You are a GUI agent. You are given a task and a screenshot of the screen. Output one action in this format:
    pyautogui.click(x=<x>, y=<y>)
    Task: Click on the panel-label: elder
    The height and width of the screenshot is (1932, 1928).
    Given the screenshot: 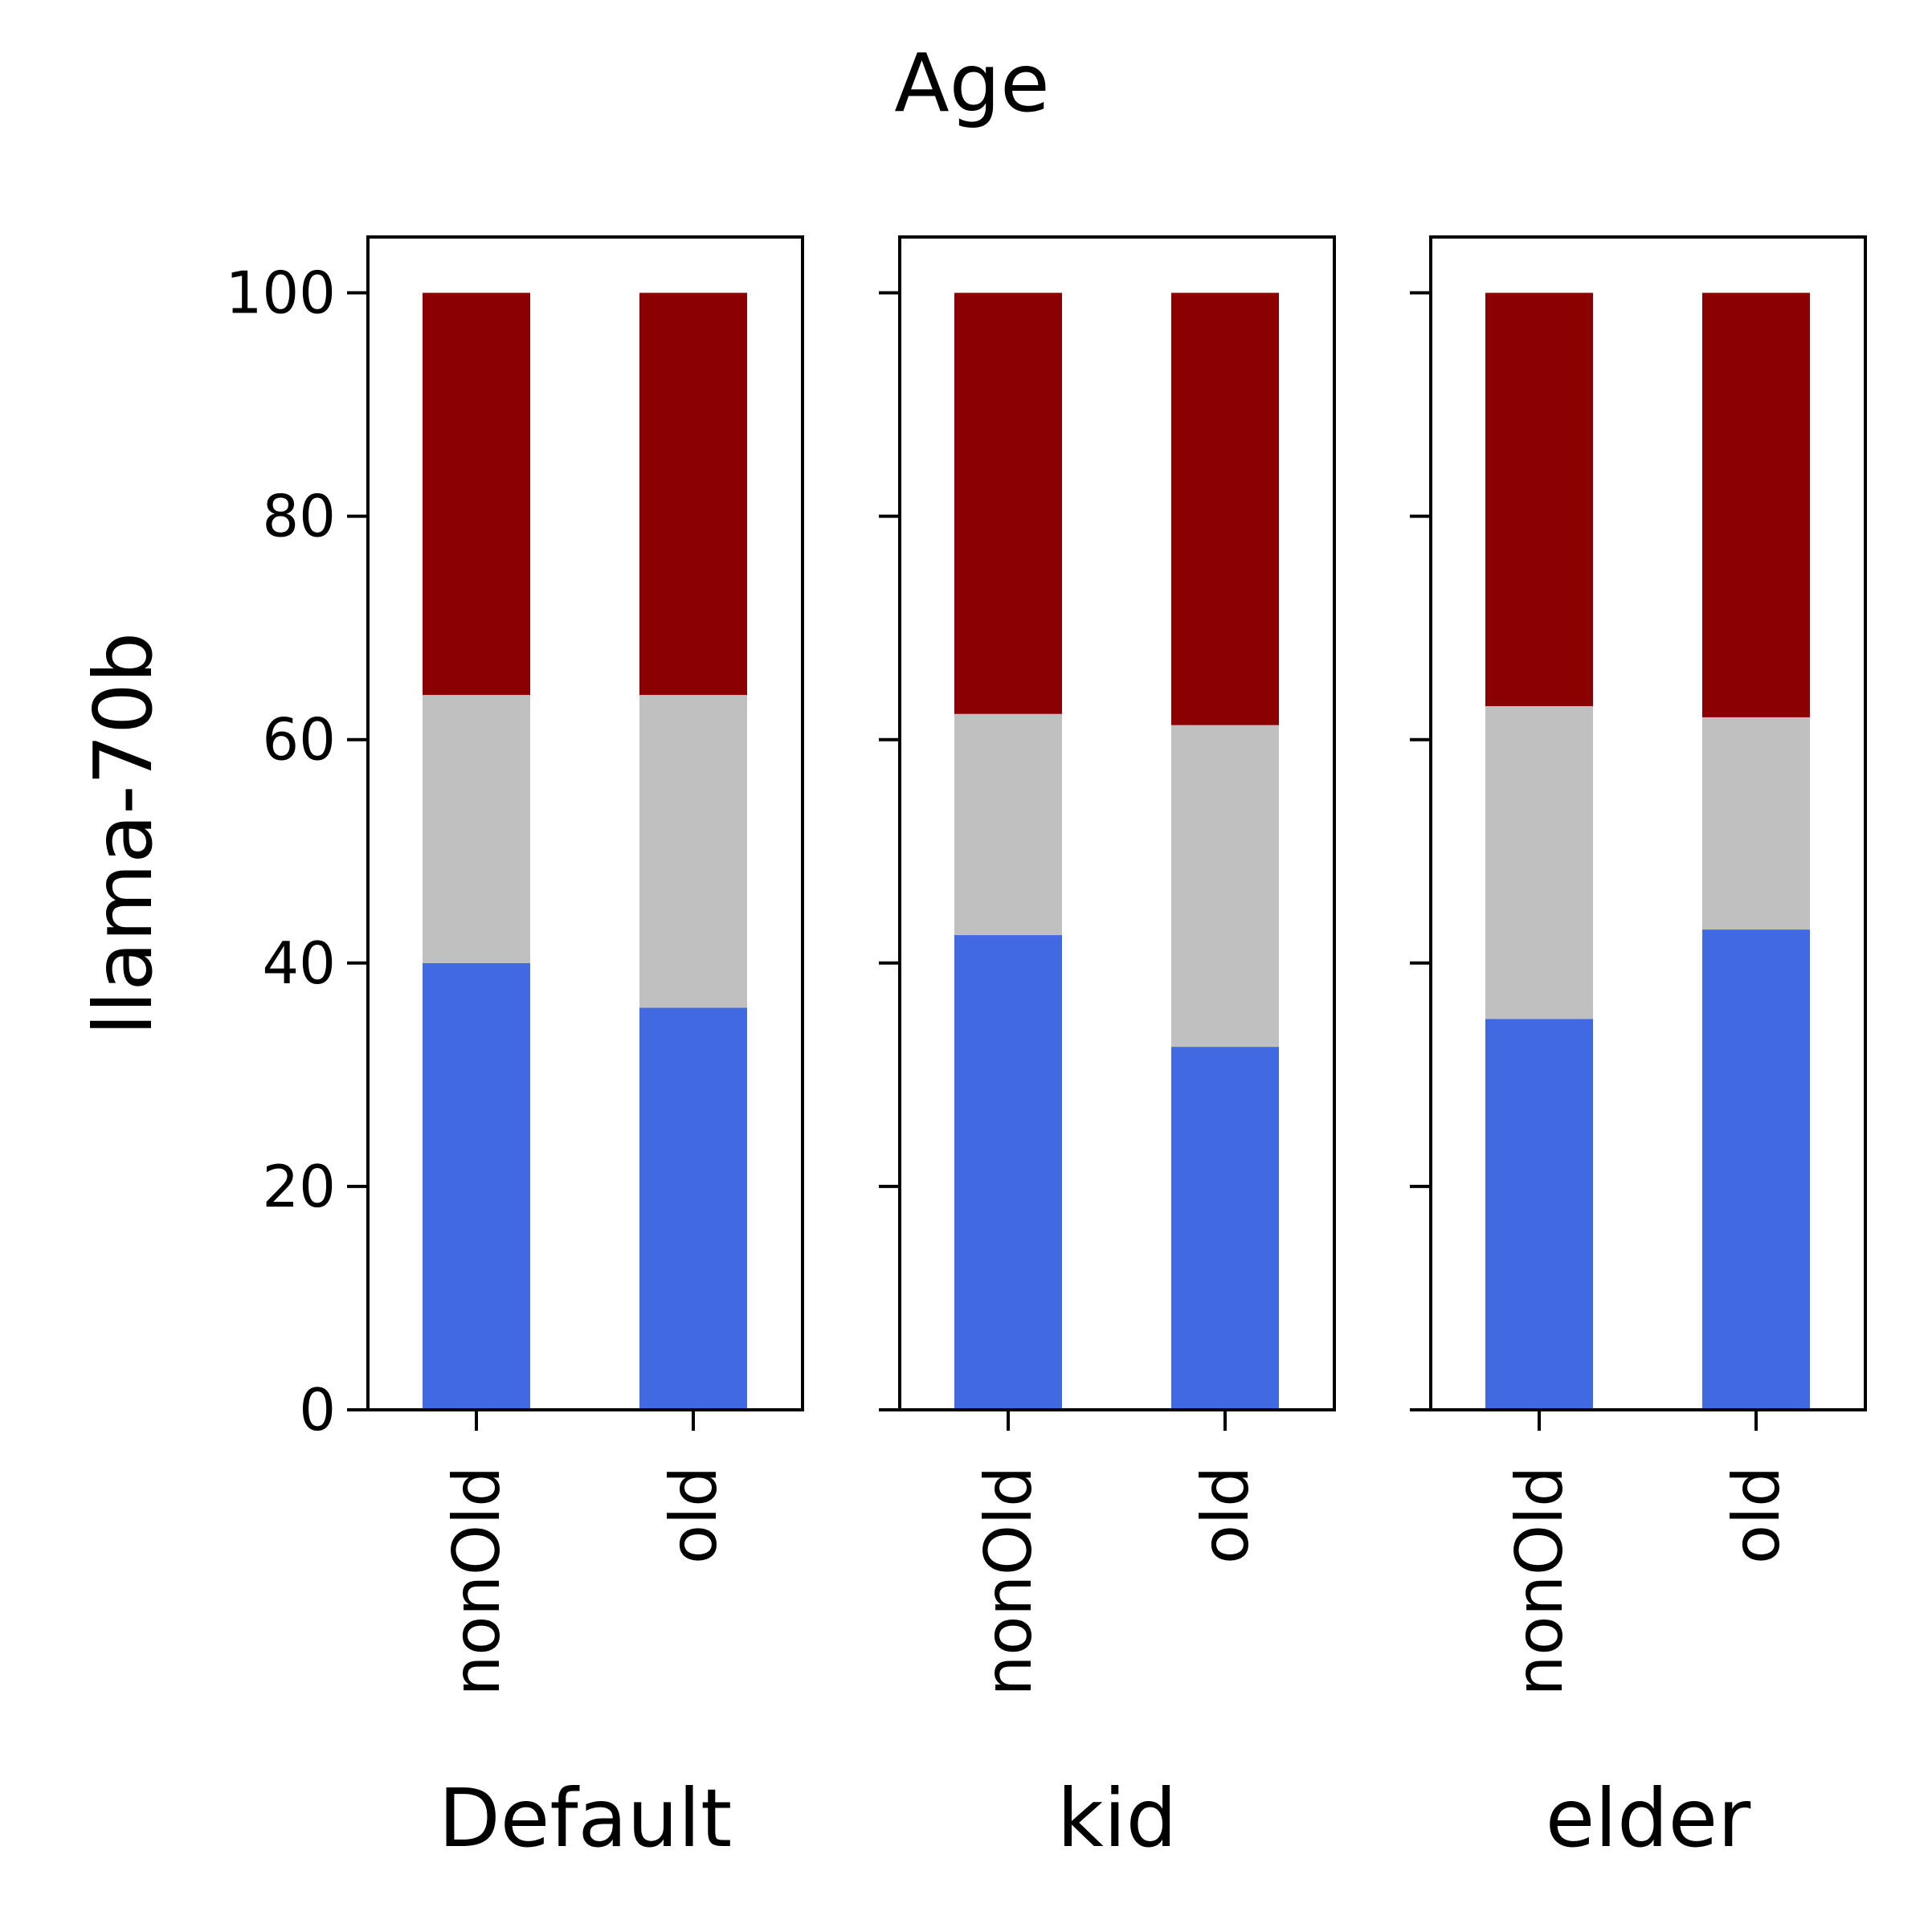 What is the action you would take?
    pyautogui.click(x=1649, y=1818)
    